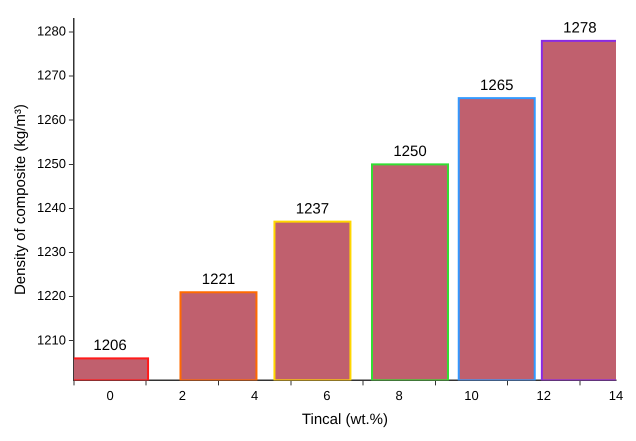 This screenshot has height=441, width=636. I want to click on data-label: 1237, so click(313, 209).